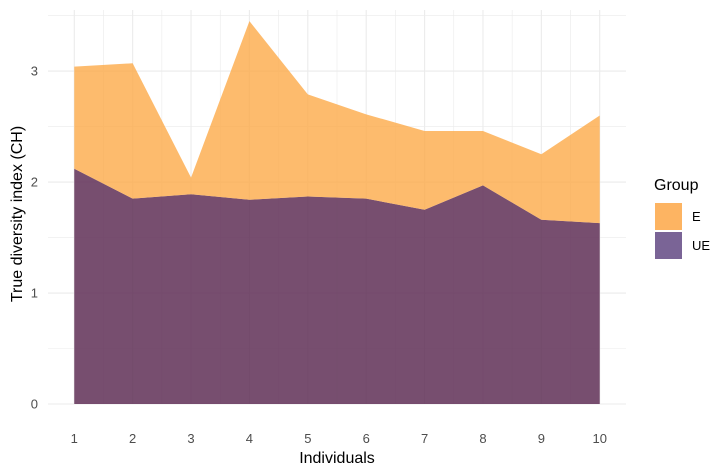 The height and width of the screenshot is (470, 717). What do you see at coordinates (34, 71) in the screenshot?
I see `y-tick-label: 3` at bounding box center [34, 71].